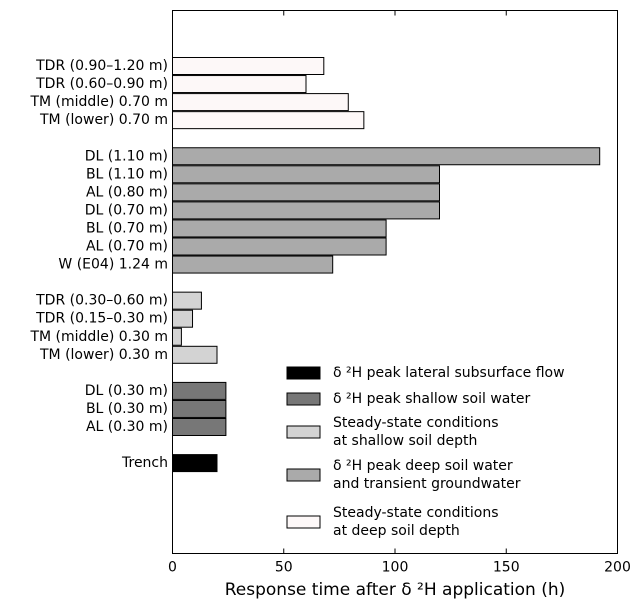 Image resolution: width=630 pixels, height=602 pixels. I want to click on y-tick-label: BL (0.70 m), so click(127, 228).